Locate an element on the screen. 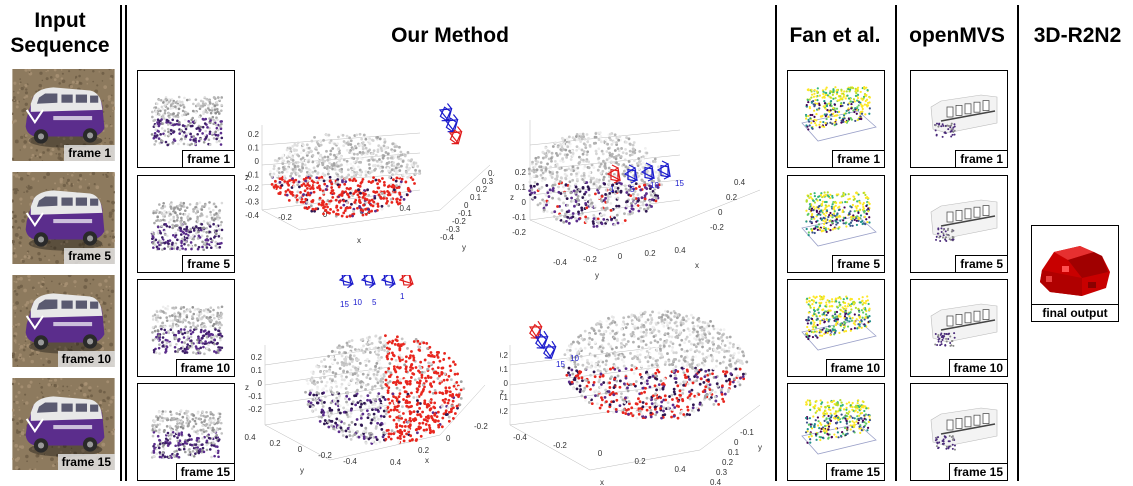 This screenshot has width=1133, height=486. p3-z-tick: -0.1 is located at coordinates (255, 396).